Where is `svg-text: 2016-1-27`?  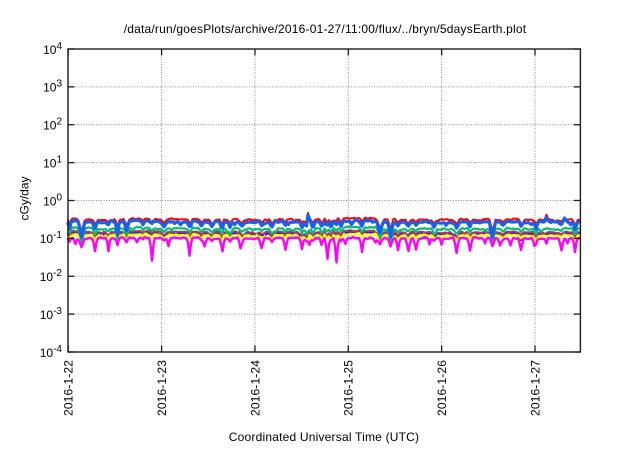
svg-text: 2016-1-27 is located at coordinates (535, 388).